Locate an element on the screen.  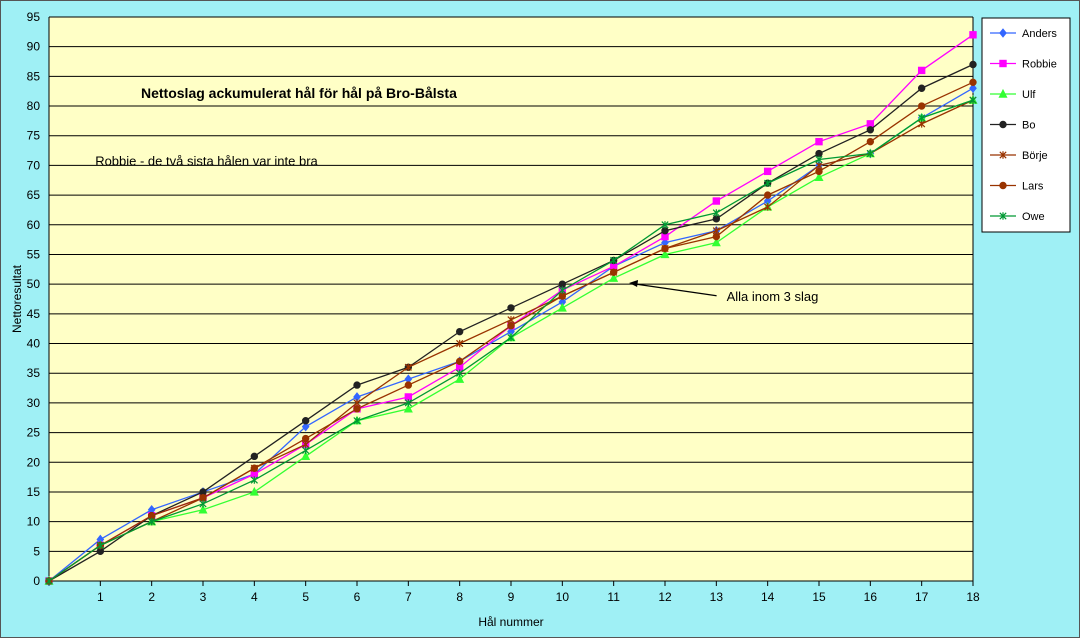
y-tick-label: 70 is located at coordinates (34, 165).